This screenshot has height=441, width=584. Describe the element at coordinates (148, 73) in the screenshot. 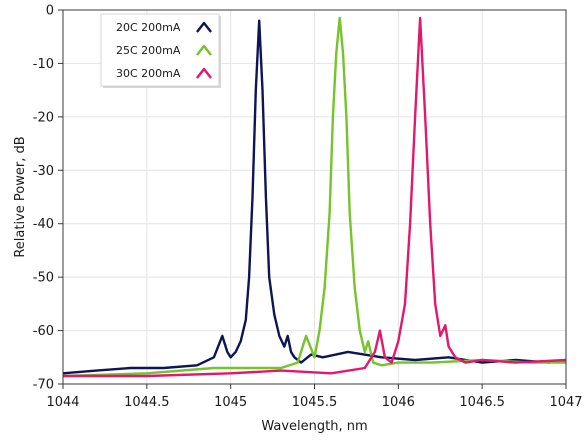

I see `legend-label: 30C 200mA` at that location.